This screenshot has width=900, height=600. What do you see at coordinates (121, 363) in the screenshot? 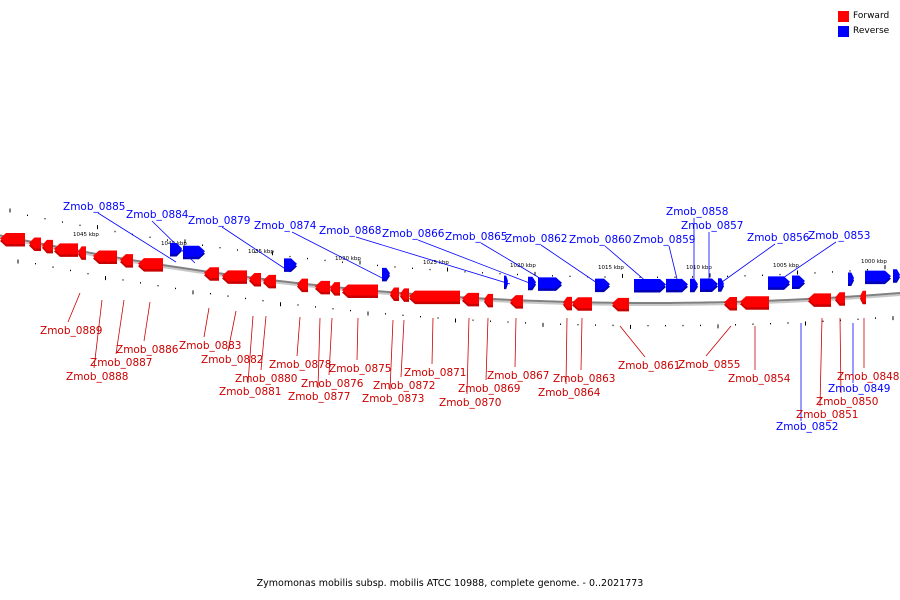
I see `gene-label: Zmob_0887` at bounding box center [121, 363].